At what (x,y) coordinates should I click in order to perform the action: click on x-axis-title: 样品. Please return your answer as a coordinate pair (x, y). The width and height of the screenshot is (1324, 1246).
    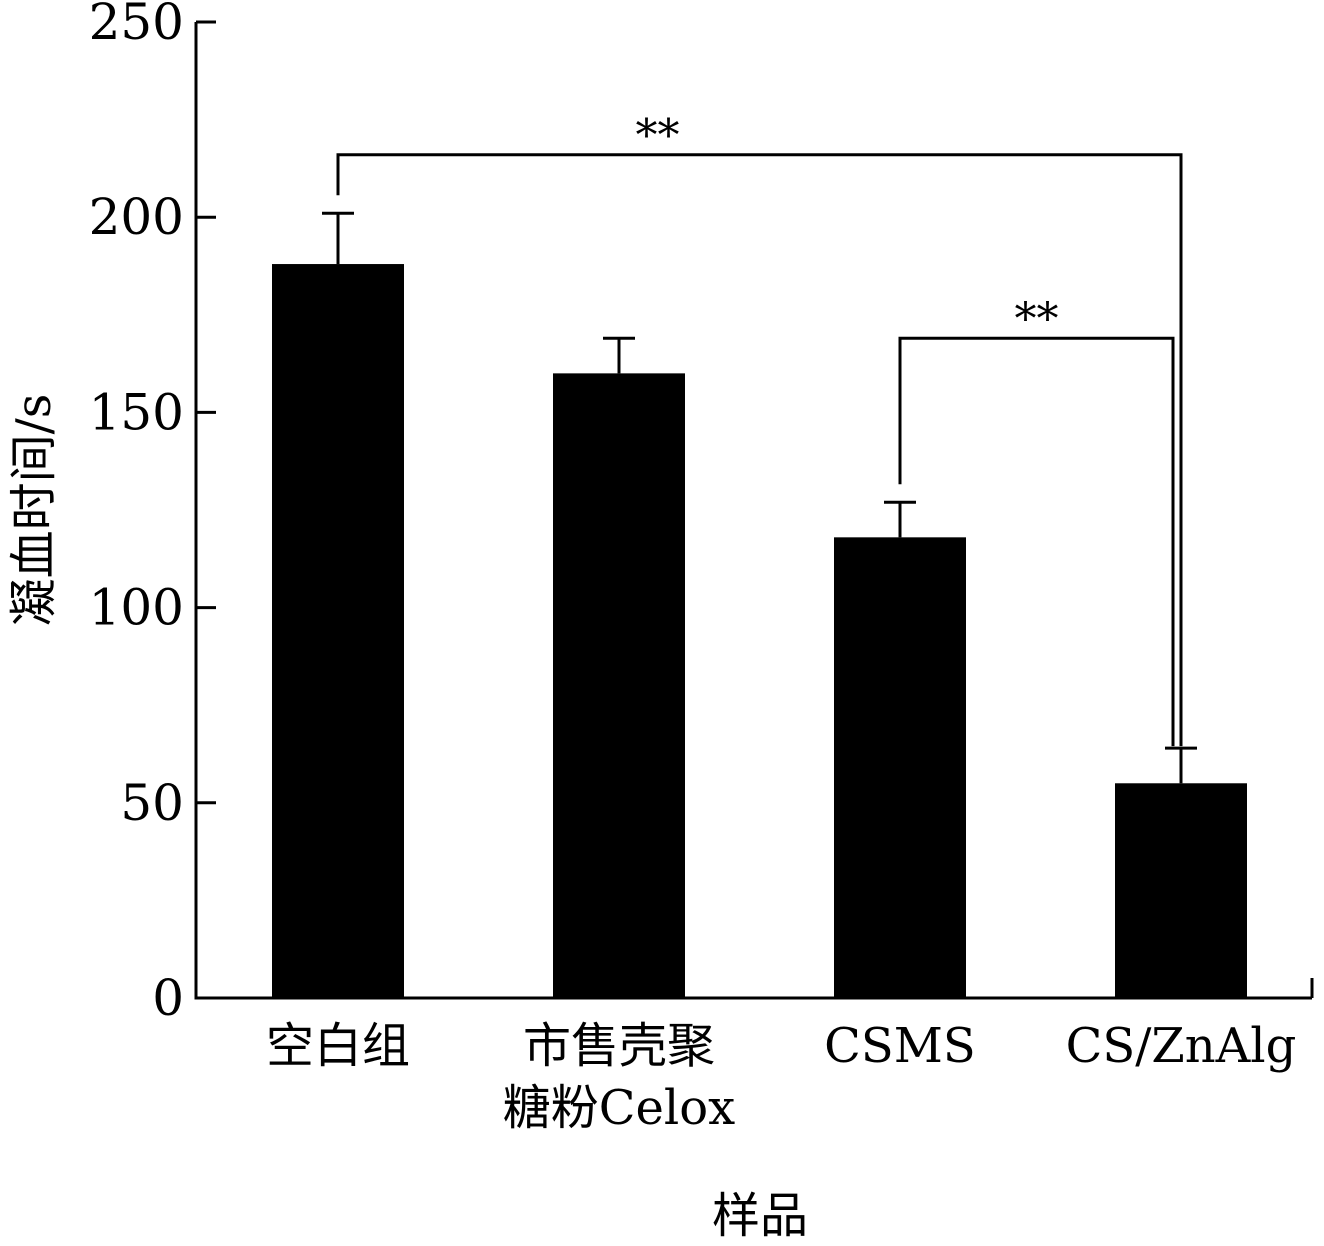
    Looking at the image, I should click on (760, 1216).